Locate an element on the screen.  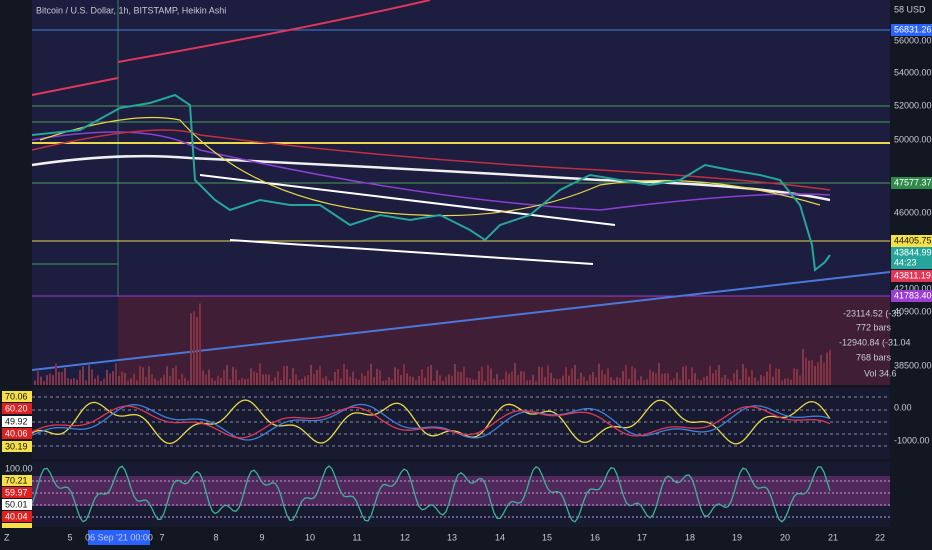
price-tag is located at coordinates (911, 258).